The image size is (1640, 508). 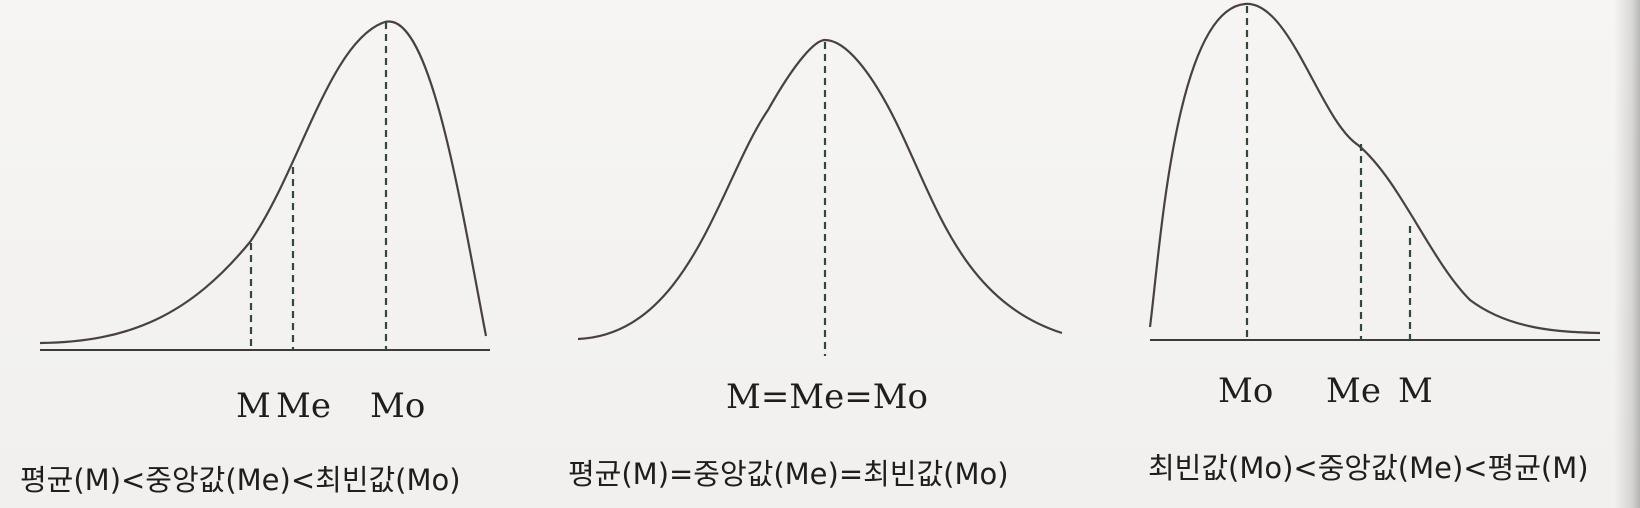 I want to click on left-mean-label: M, so click(x=253, y=406).